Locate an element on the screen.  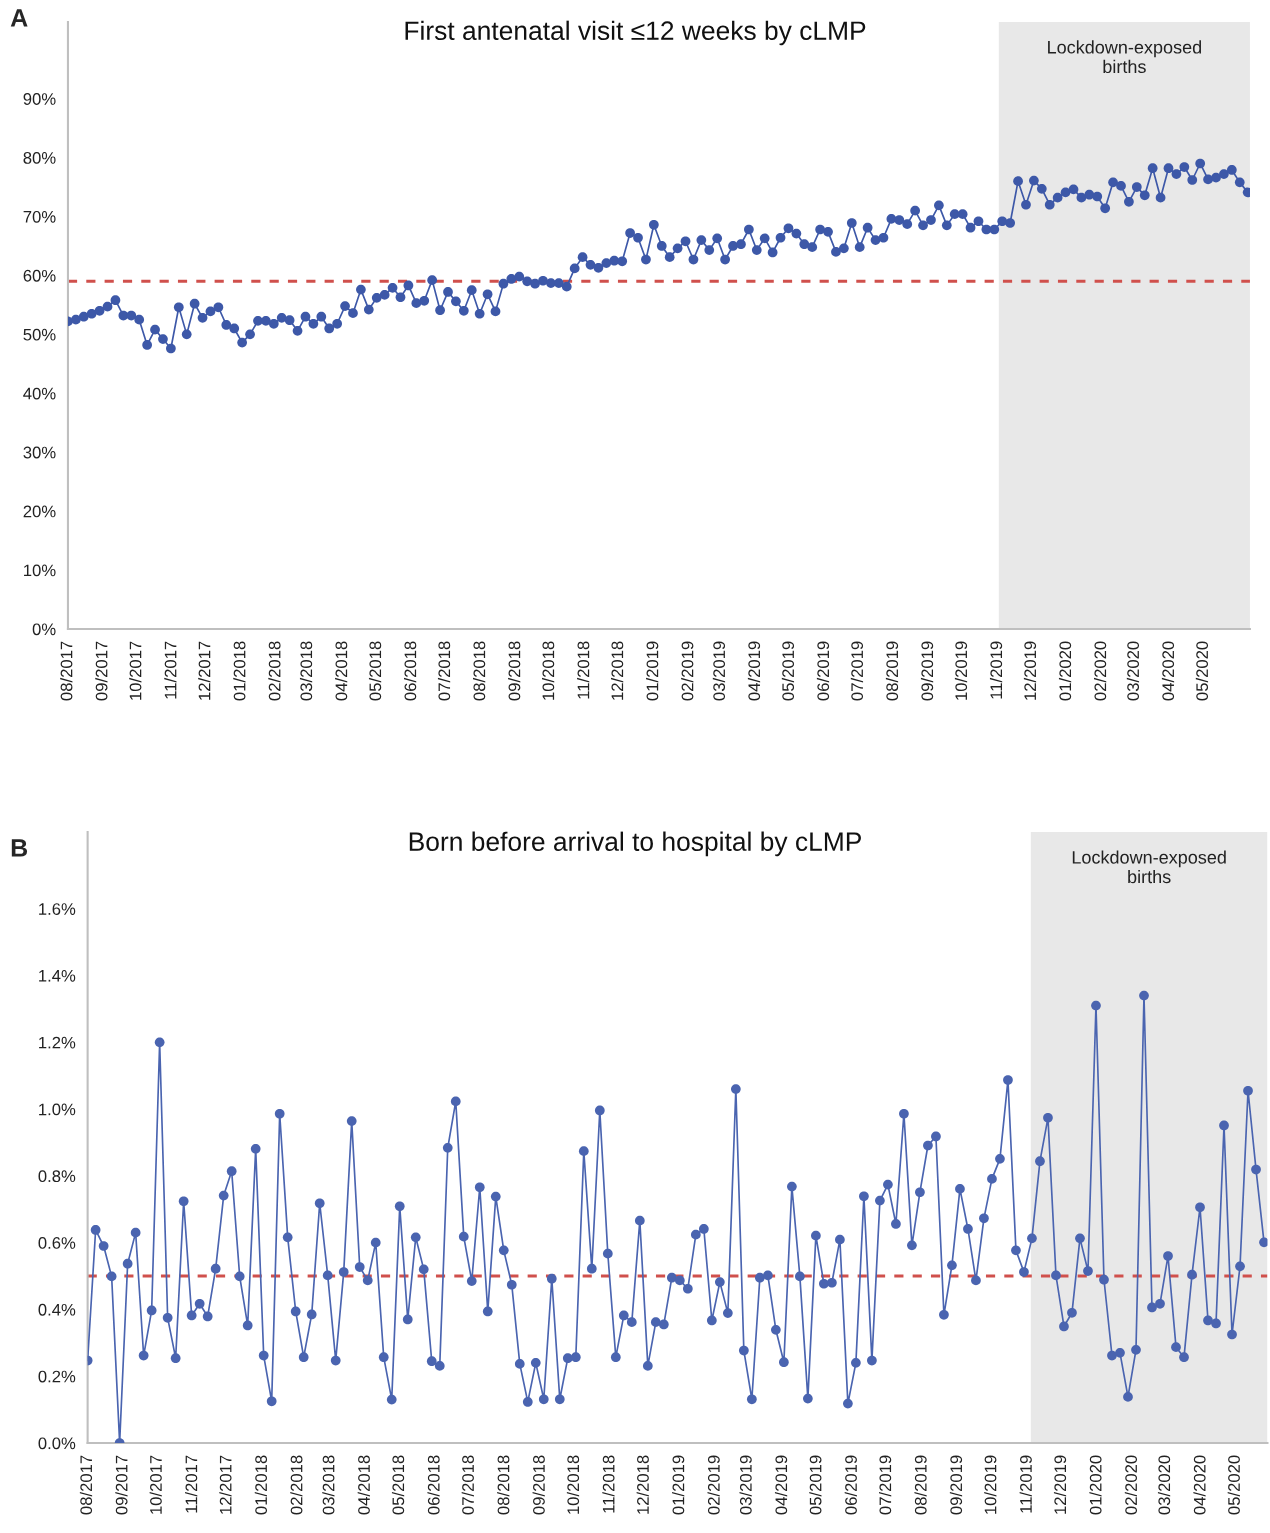
y-tick-label: 0.4% is located at coordinates (57, 1309).